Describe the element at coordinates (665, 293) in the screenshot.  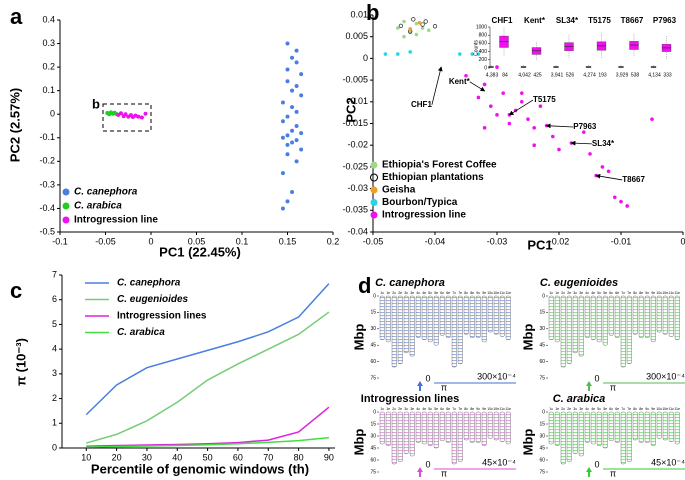
I see `chromosome-label: 10e` at that location.